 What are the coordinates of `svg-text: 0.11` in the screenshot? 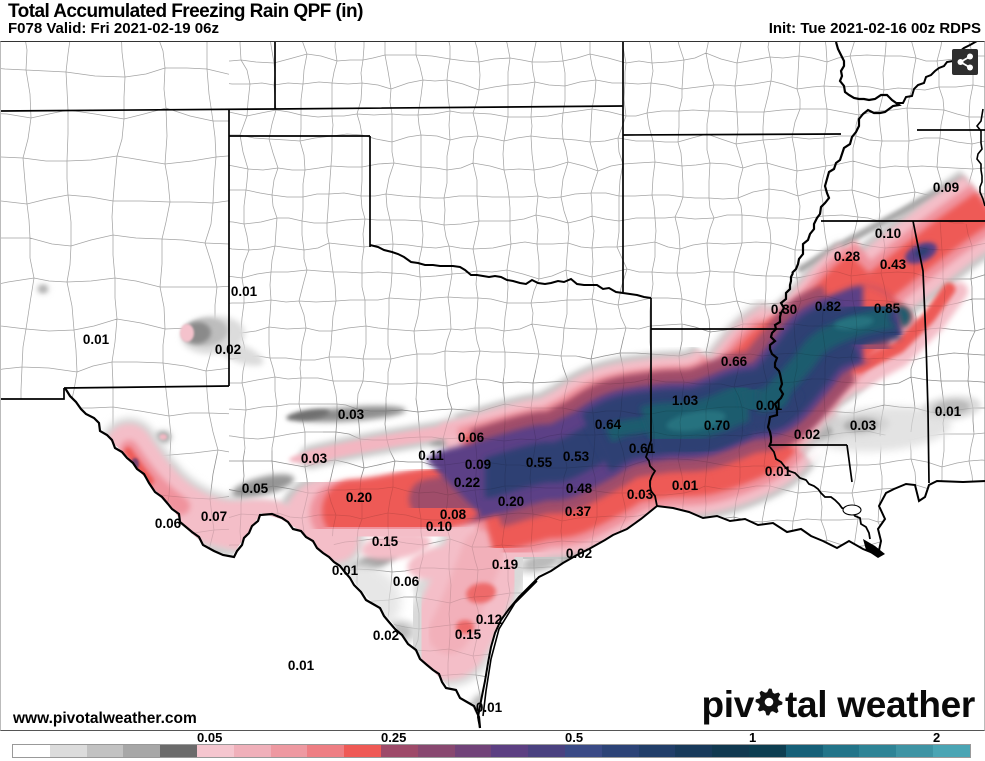 It's located at (431, 455).